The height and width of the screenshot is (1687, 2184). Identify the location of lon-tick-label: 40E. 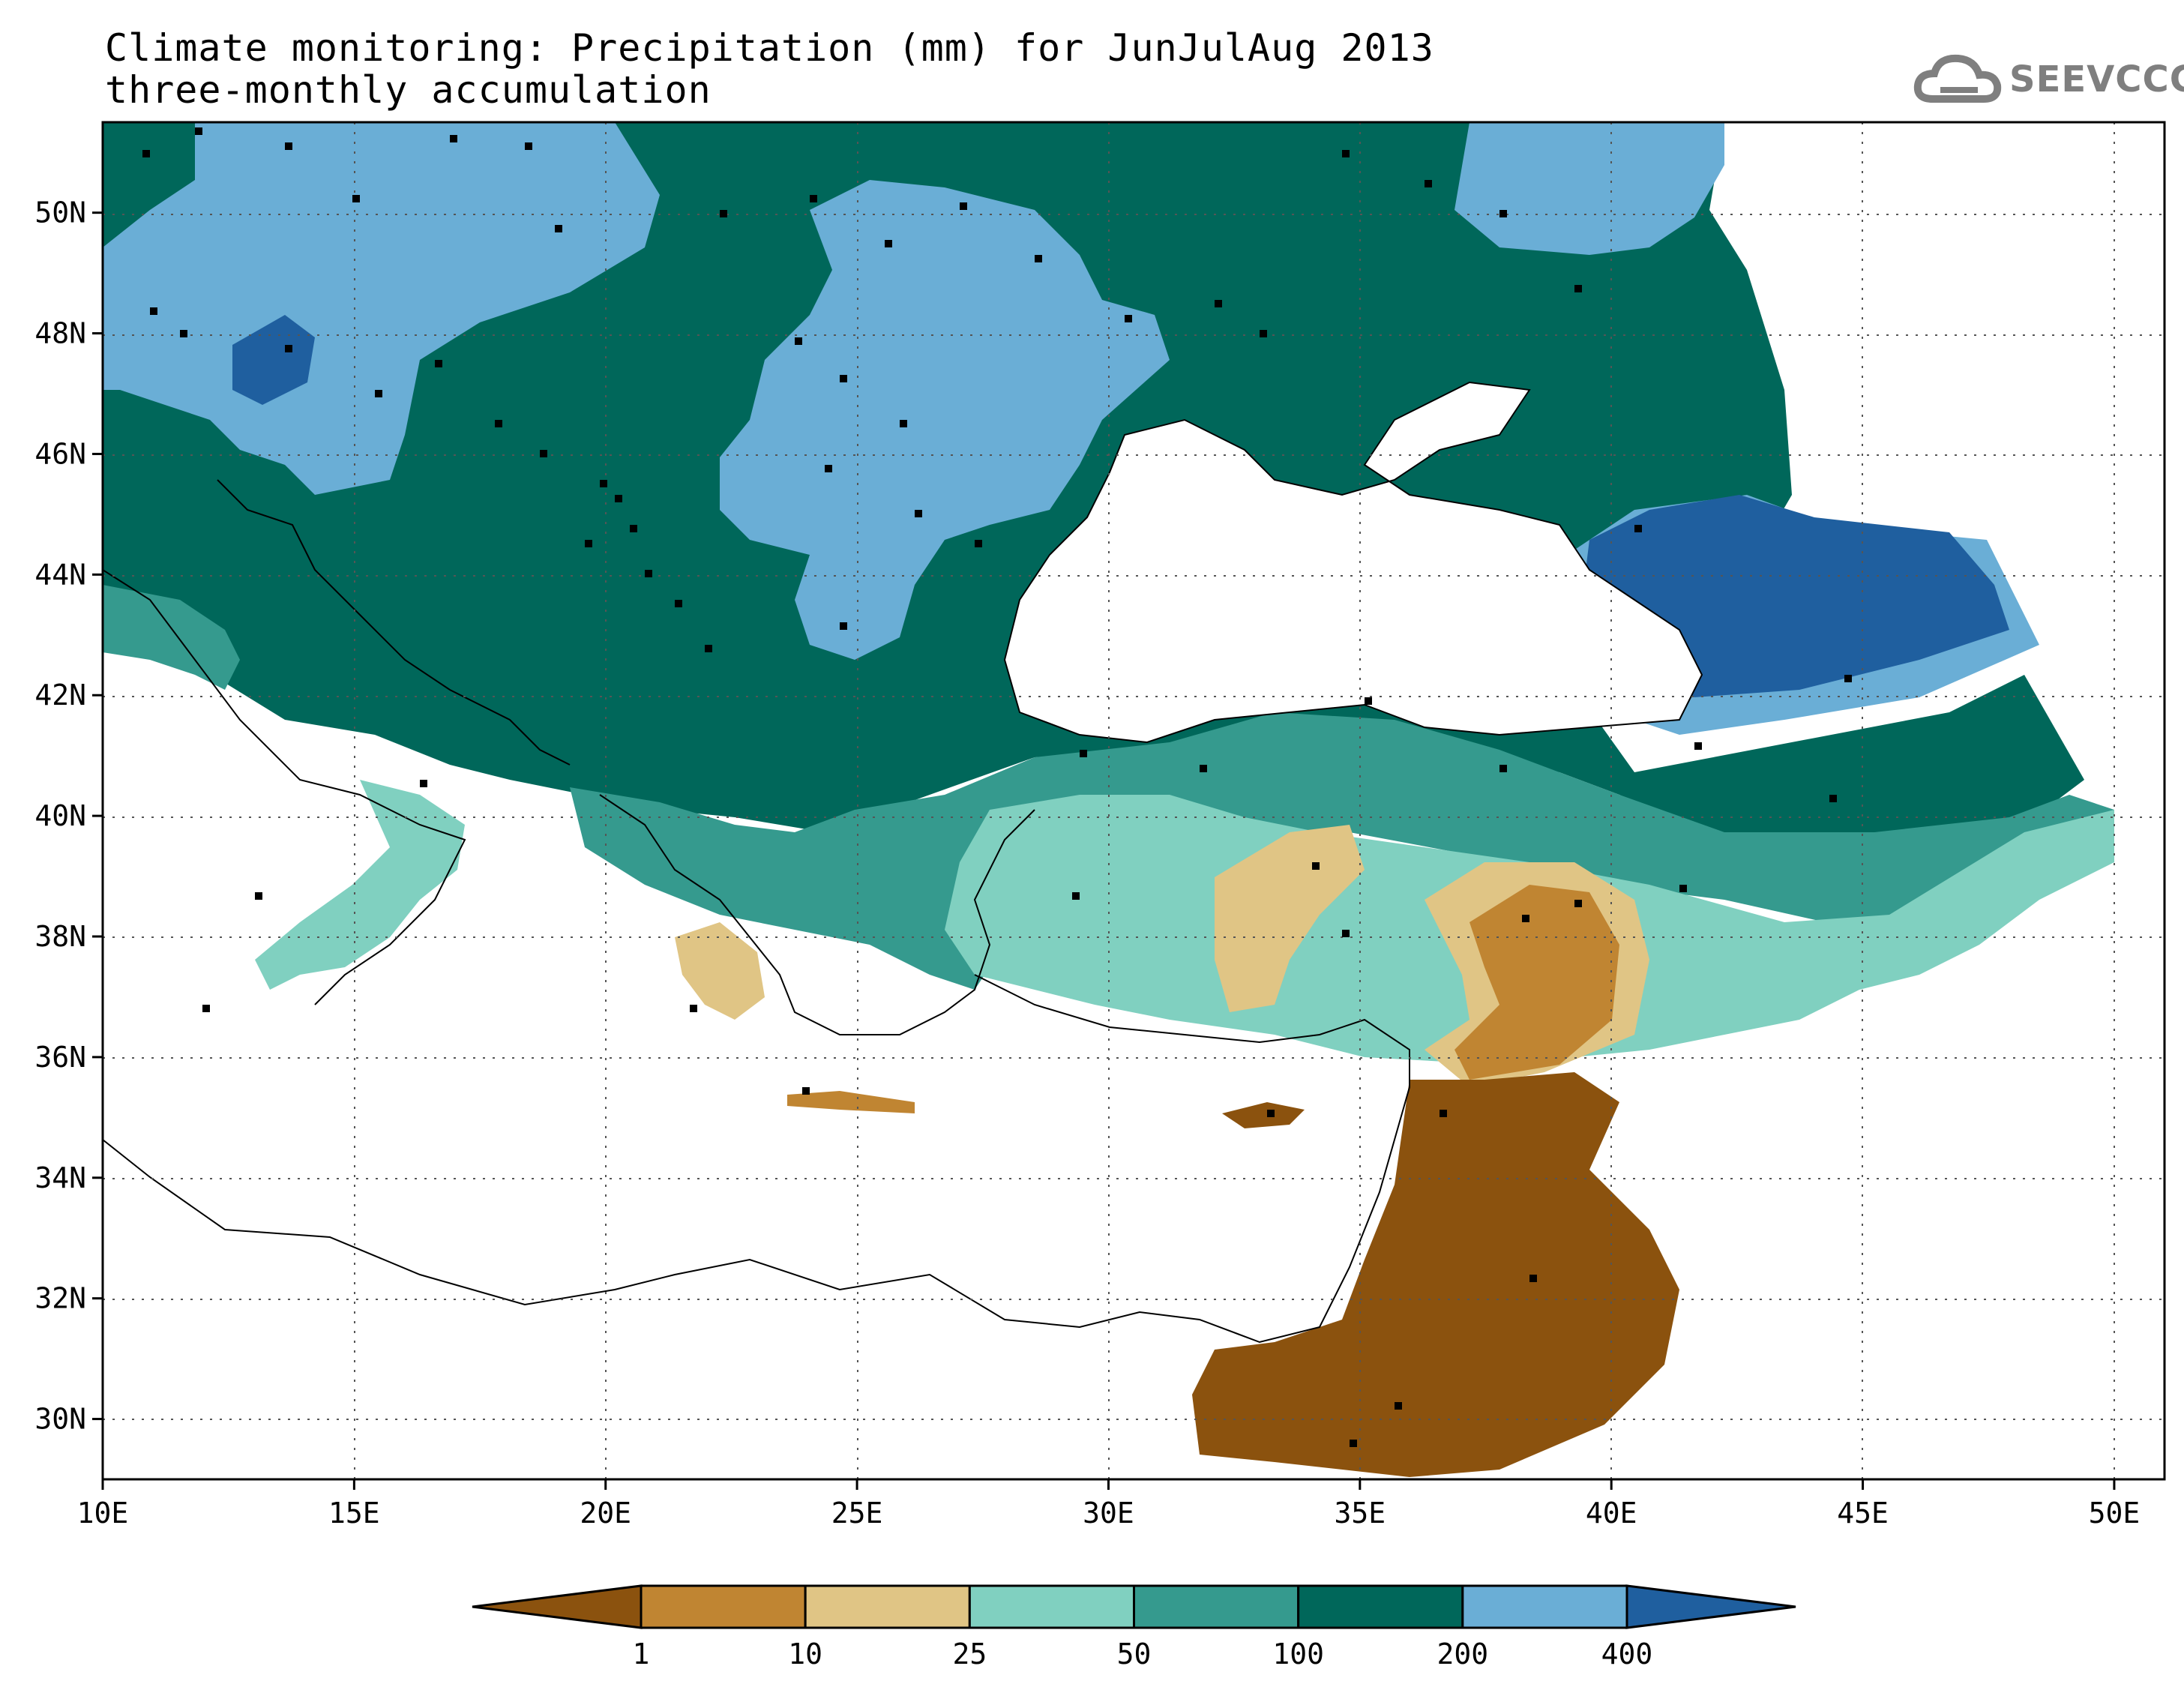
(1611, 1513).